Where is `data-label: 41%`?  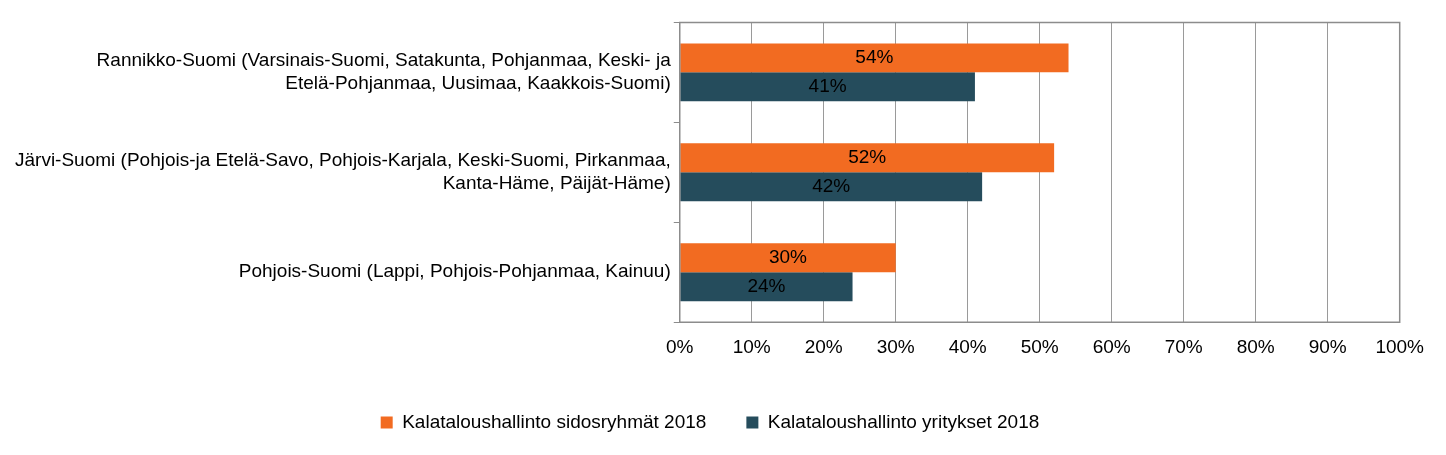
data-label: 41% is located at coordinates (827, 86).